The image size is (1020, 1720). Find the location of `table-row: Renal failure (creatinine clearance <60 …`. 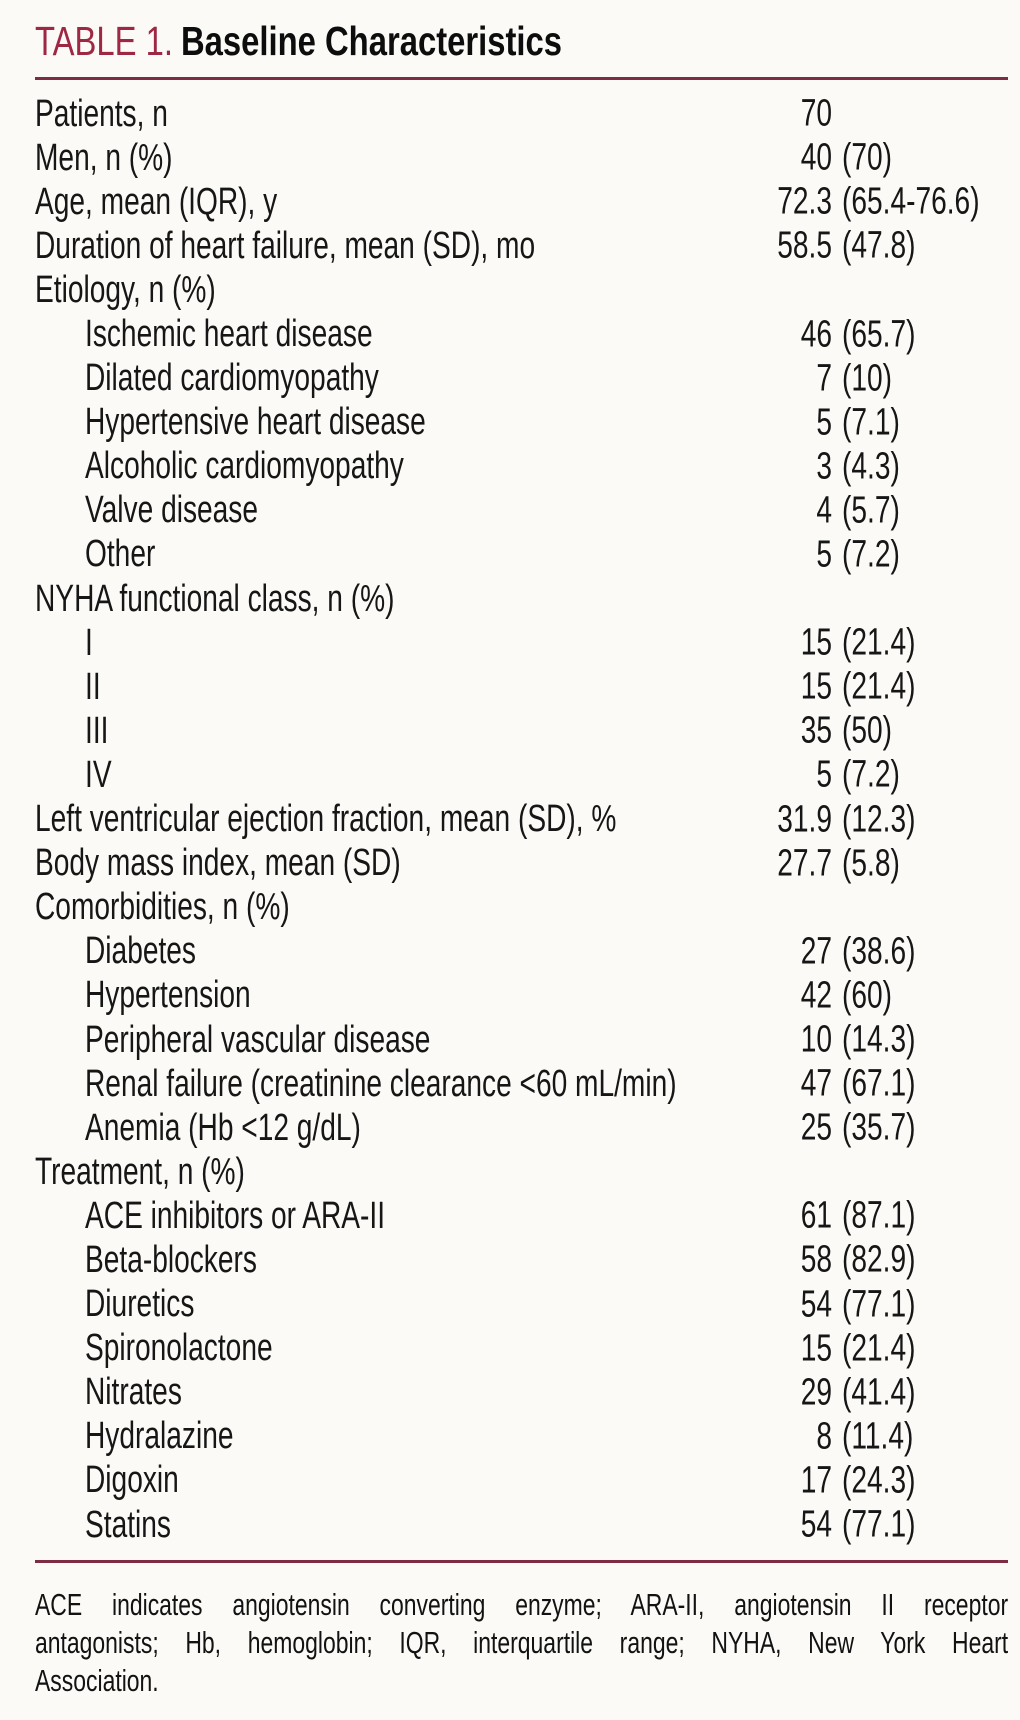

table-row: Renal failure (creatinine clearance <60 … is located at coordinates (527, 1084).